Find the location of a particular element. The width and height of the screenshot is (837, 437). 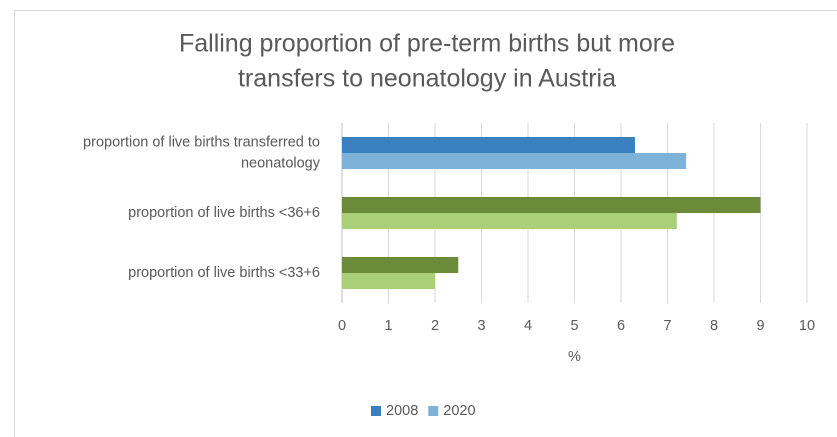

x-tick-label: 1 is located at coordinates (388, 326).